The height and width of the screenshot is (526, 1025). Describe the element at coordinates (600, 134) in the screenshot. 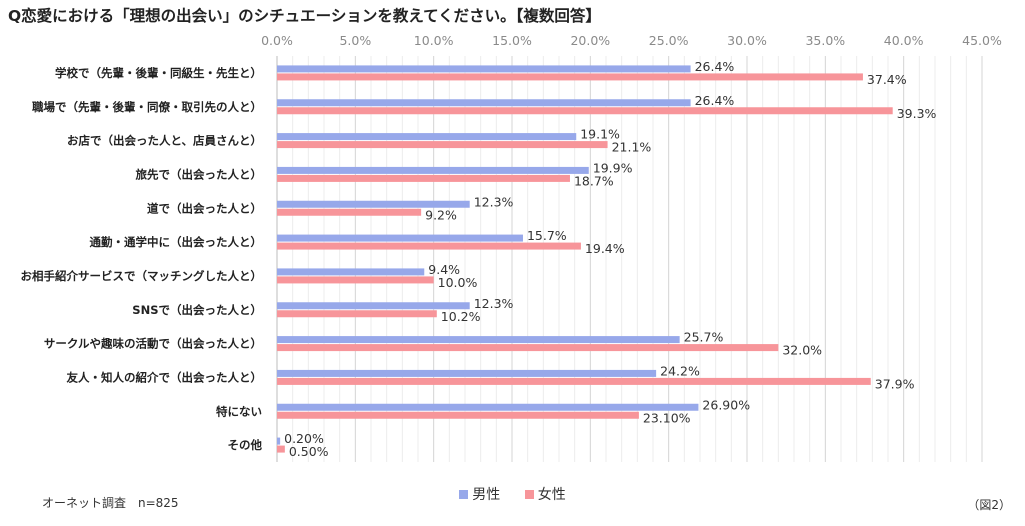

I see `data-label-male: 19.1%` at that location.